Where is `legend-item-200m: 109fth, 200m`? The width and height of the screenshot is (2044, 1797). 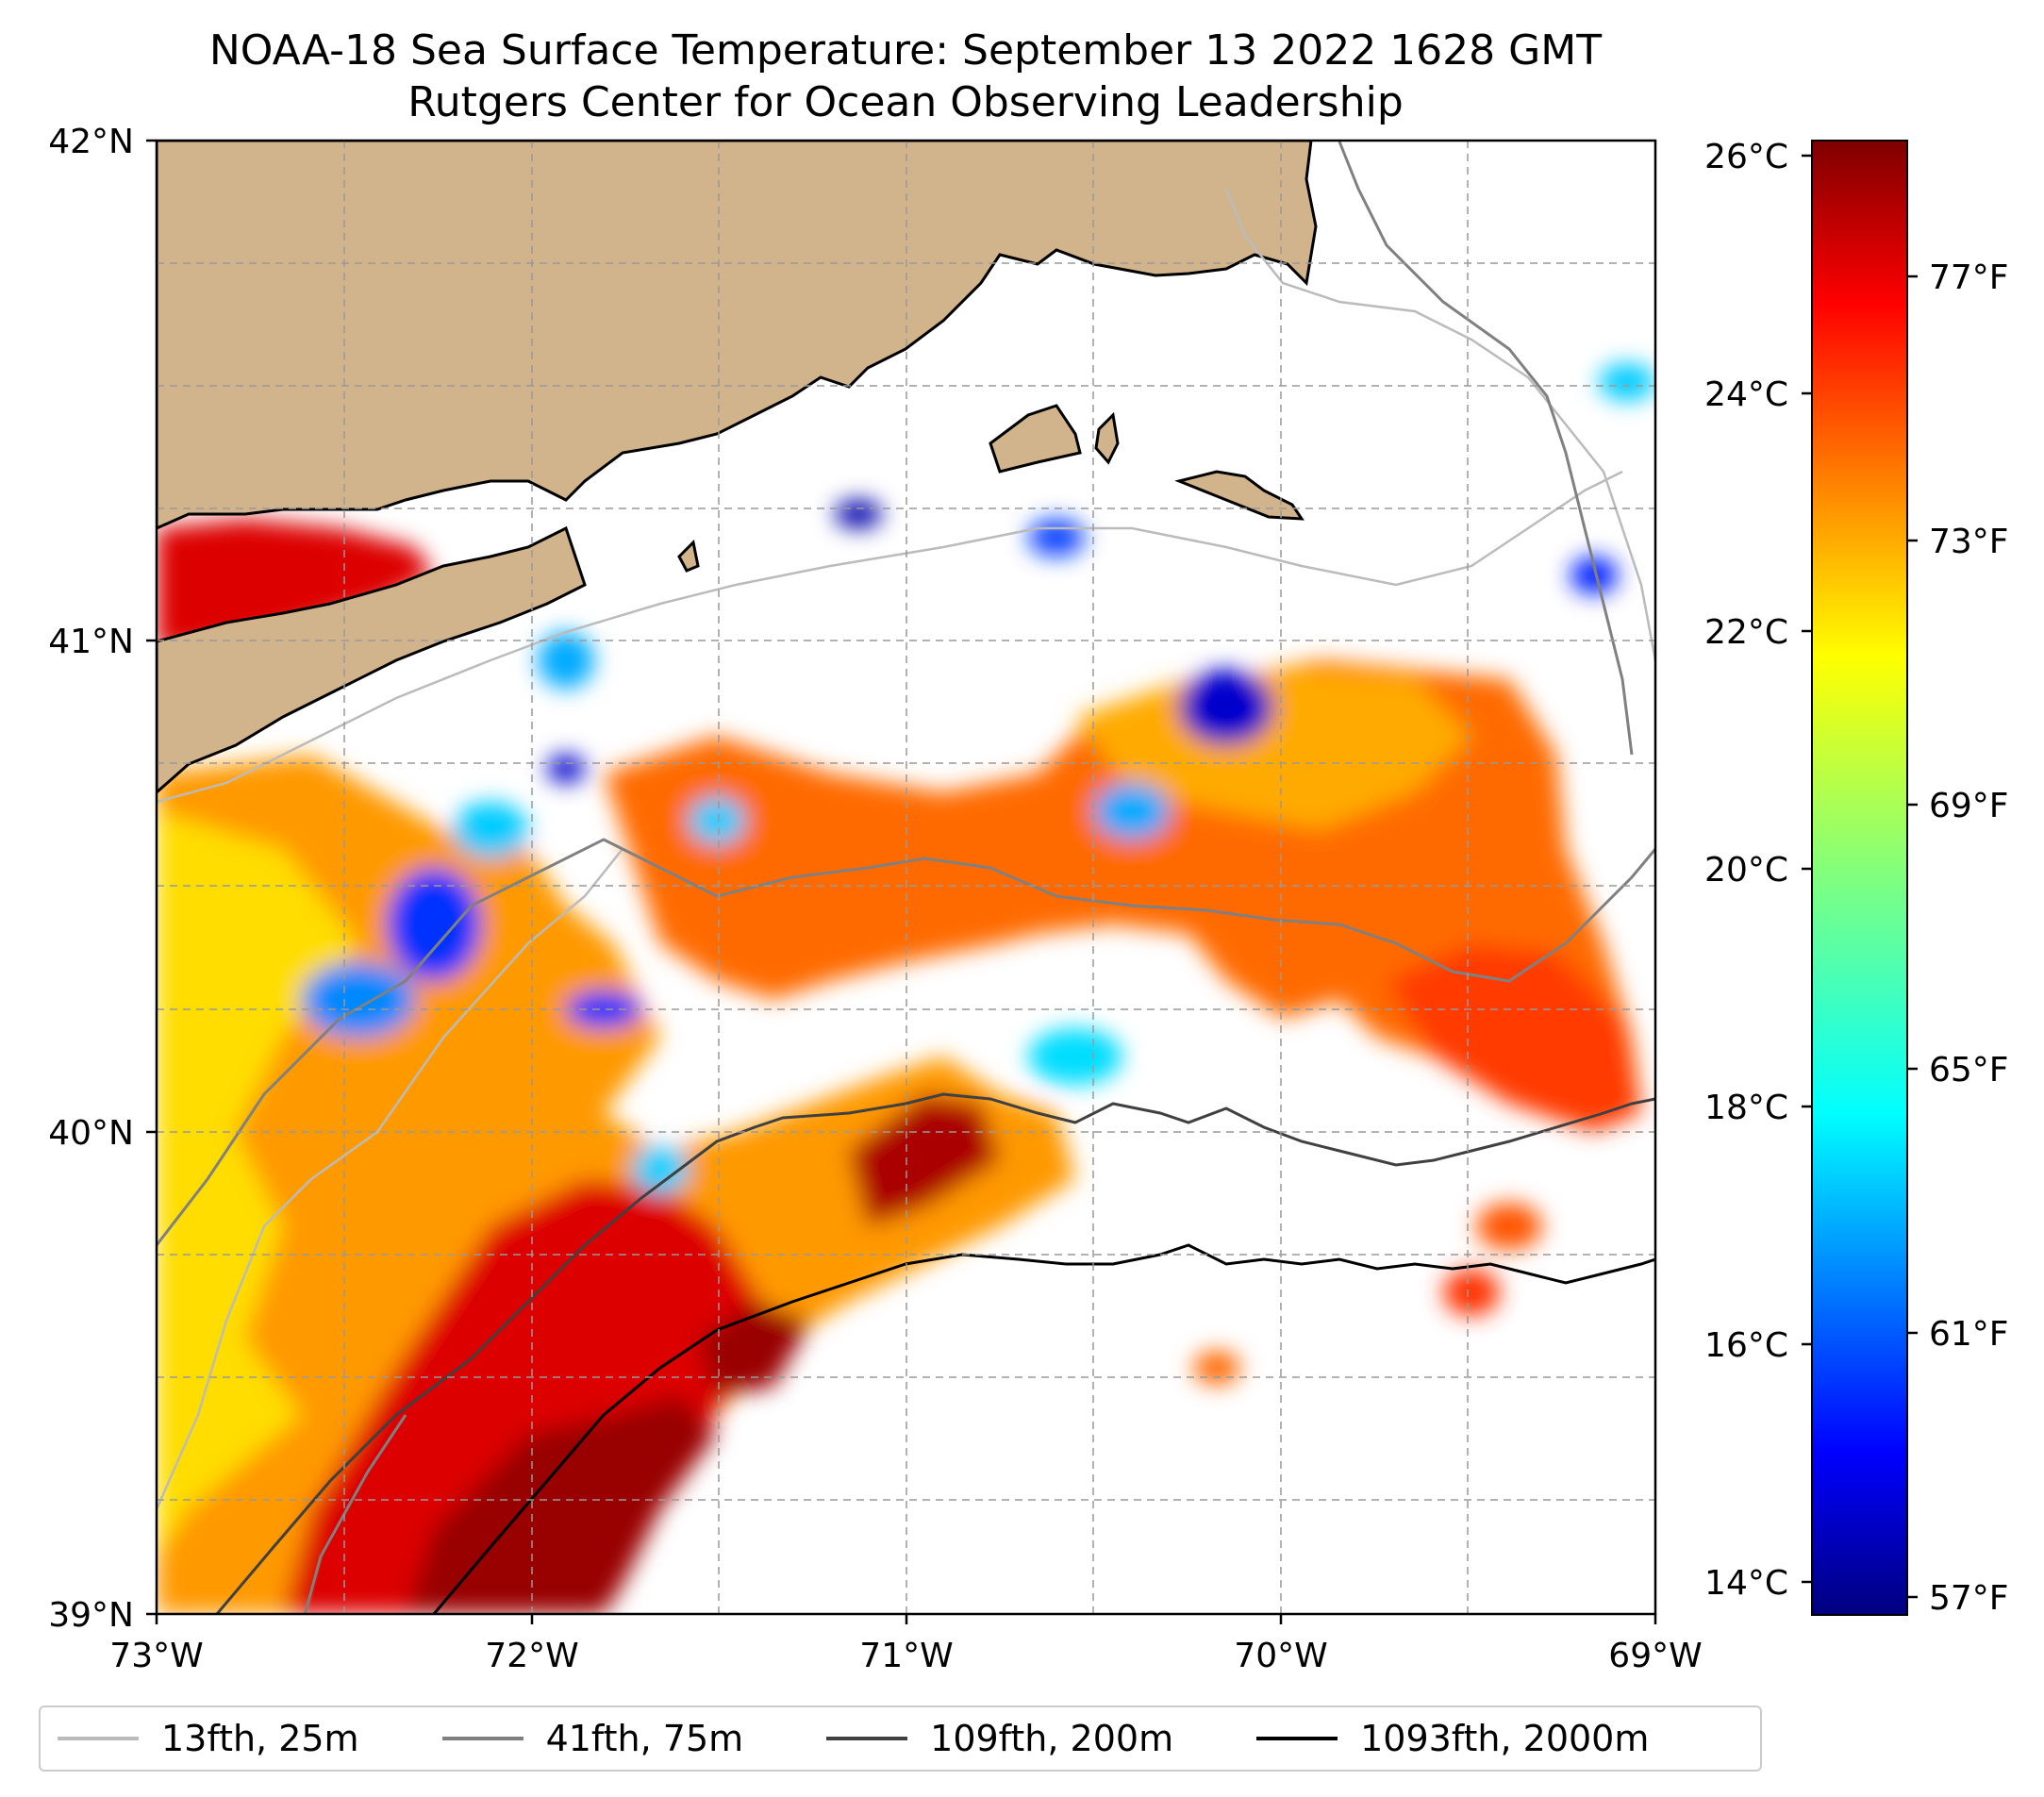 legend-item-200m: 109fth, 200m is located at coordinates (1000, 1738).